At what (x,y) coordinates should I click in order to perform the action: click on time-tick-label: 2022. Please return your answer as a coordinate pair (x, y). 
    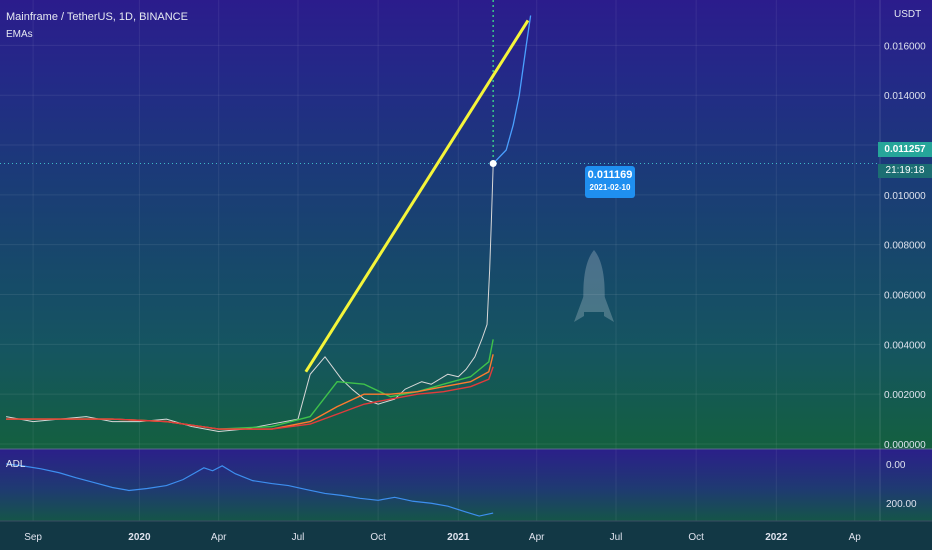
    Looking at the image, I should click on (776, 537).